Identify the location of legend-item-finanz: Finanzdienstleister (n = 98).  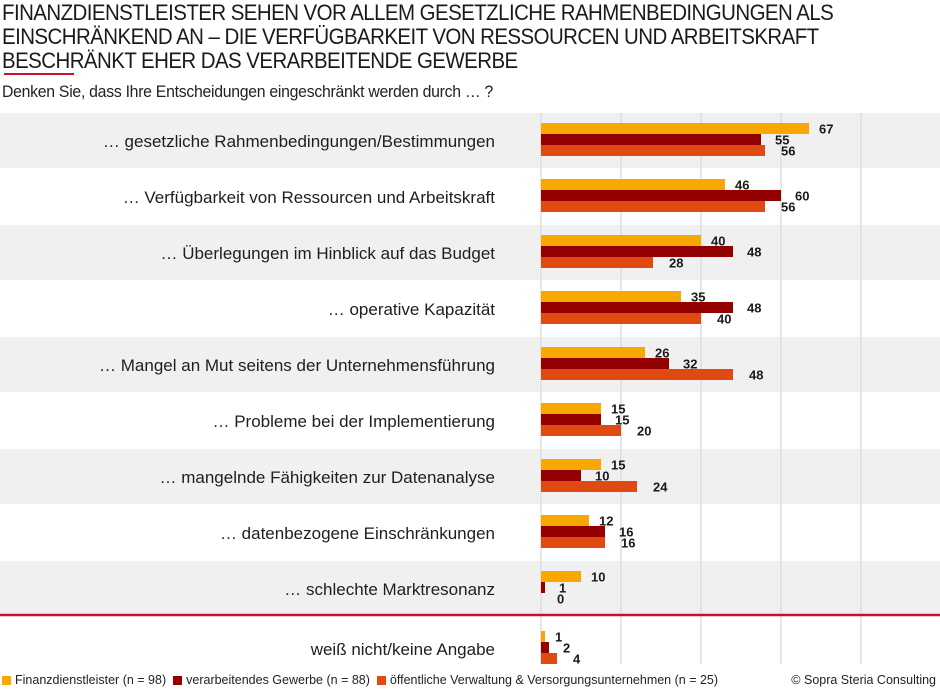
(84, 680).